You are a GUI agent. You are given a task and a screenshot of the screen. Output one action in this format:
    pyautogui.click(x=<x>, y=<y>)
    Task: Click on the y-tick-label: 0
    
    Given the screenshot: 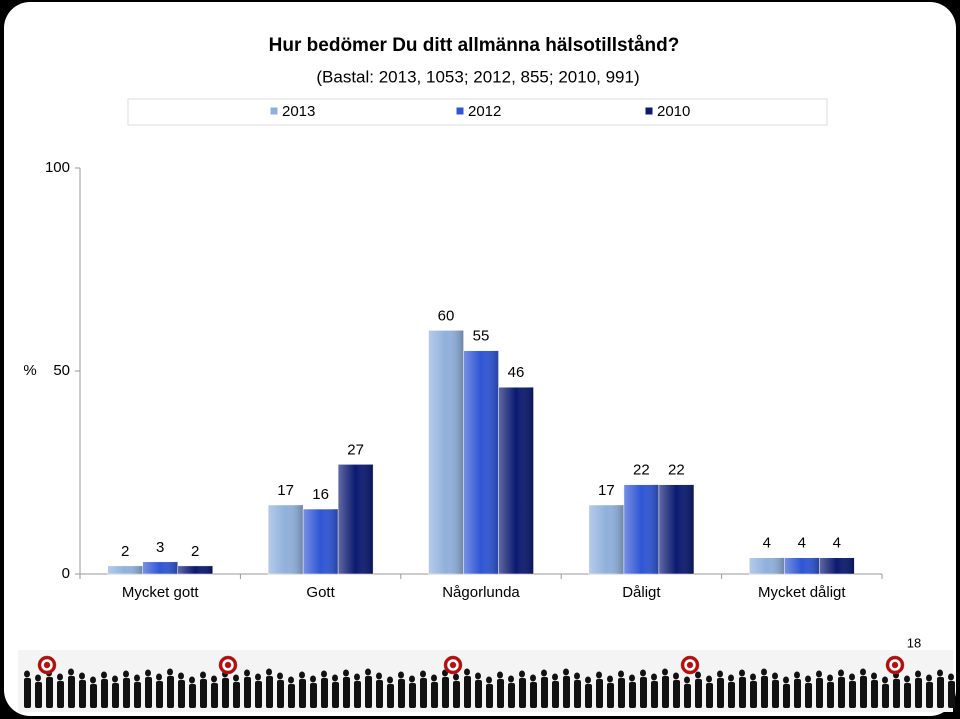 What is the action you would take?
    pyautogui.click(x=66, y=573)
    